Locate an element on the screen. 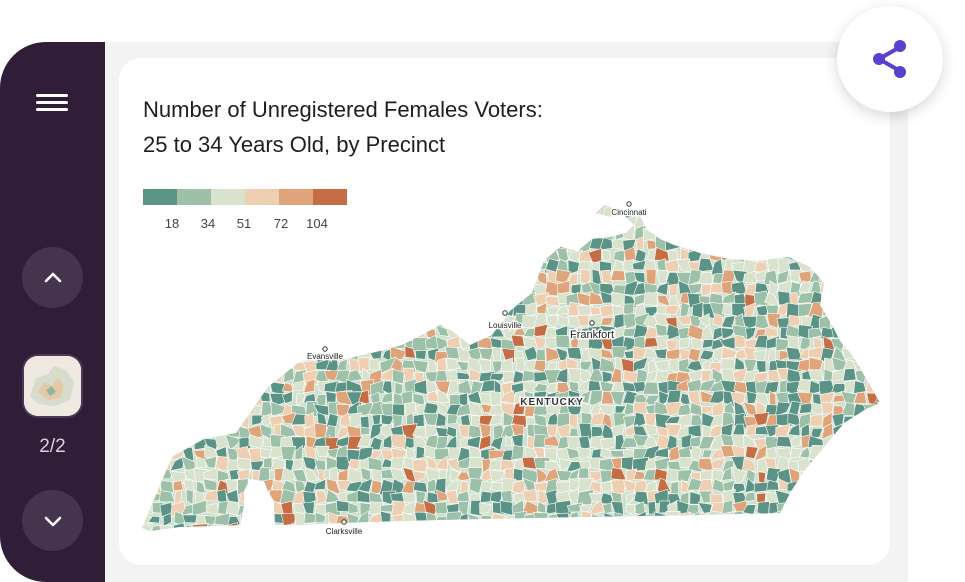 Image resolution: width=965 pixels, height=582 pixels. thumbnail-image is located at coordinates (52, 386).